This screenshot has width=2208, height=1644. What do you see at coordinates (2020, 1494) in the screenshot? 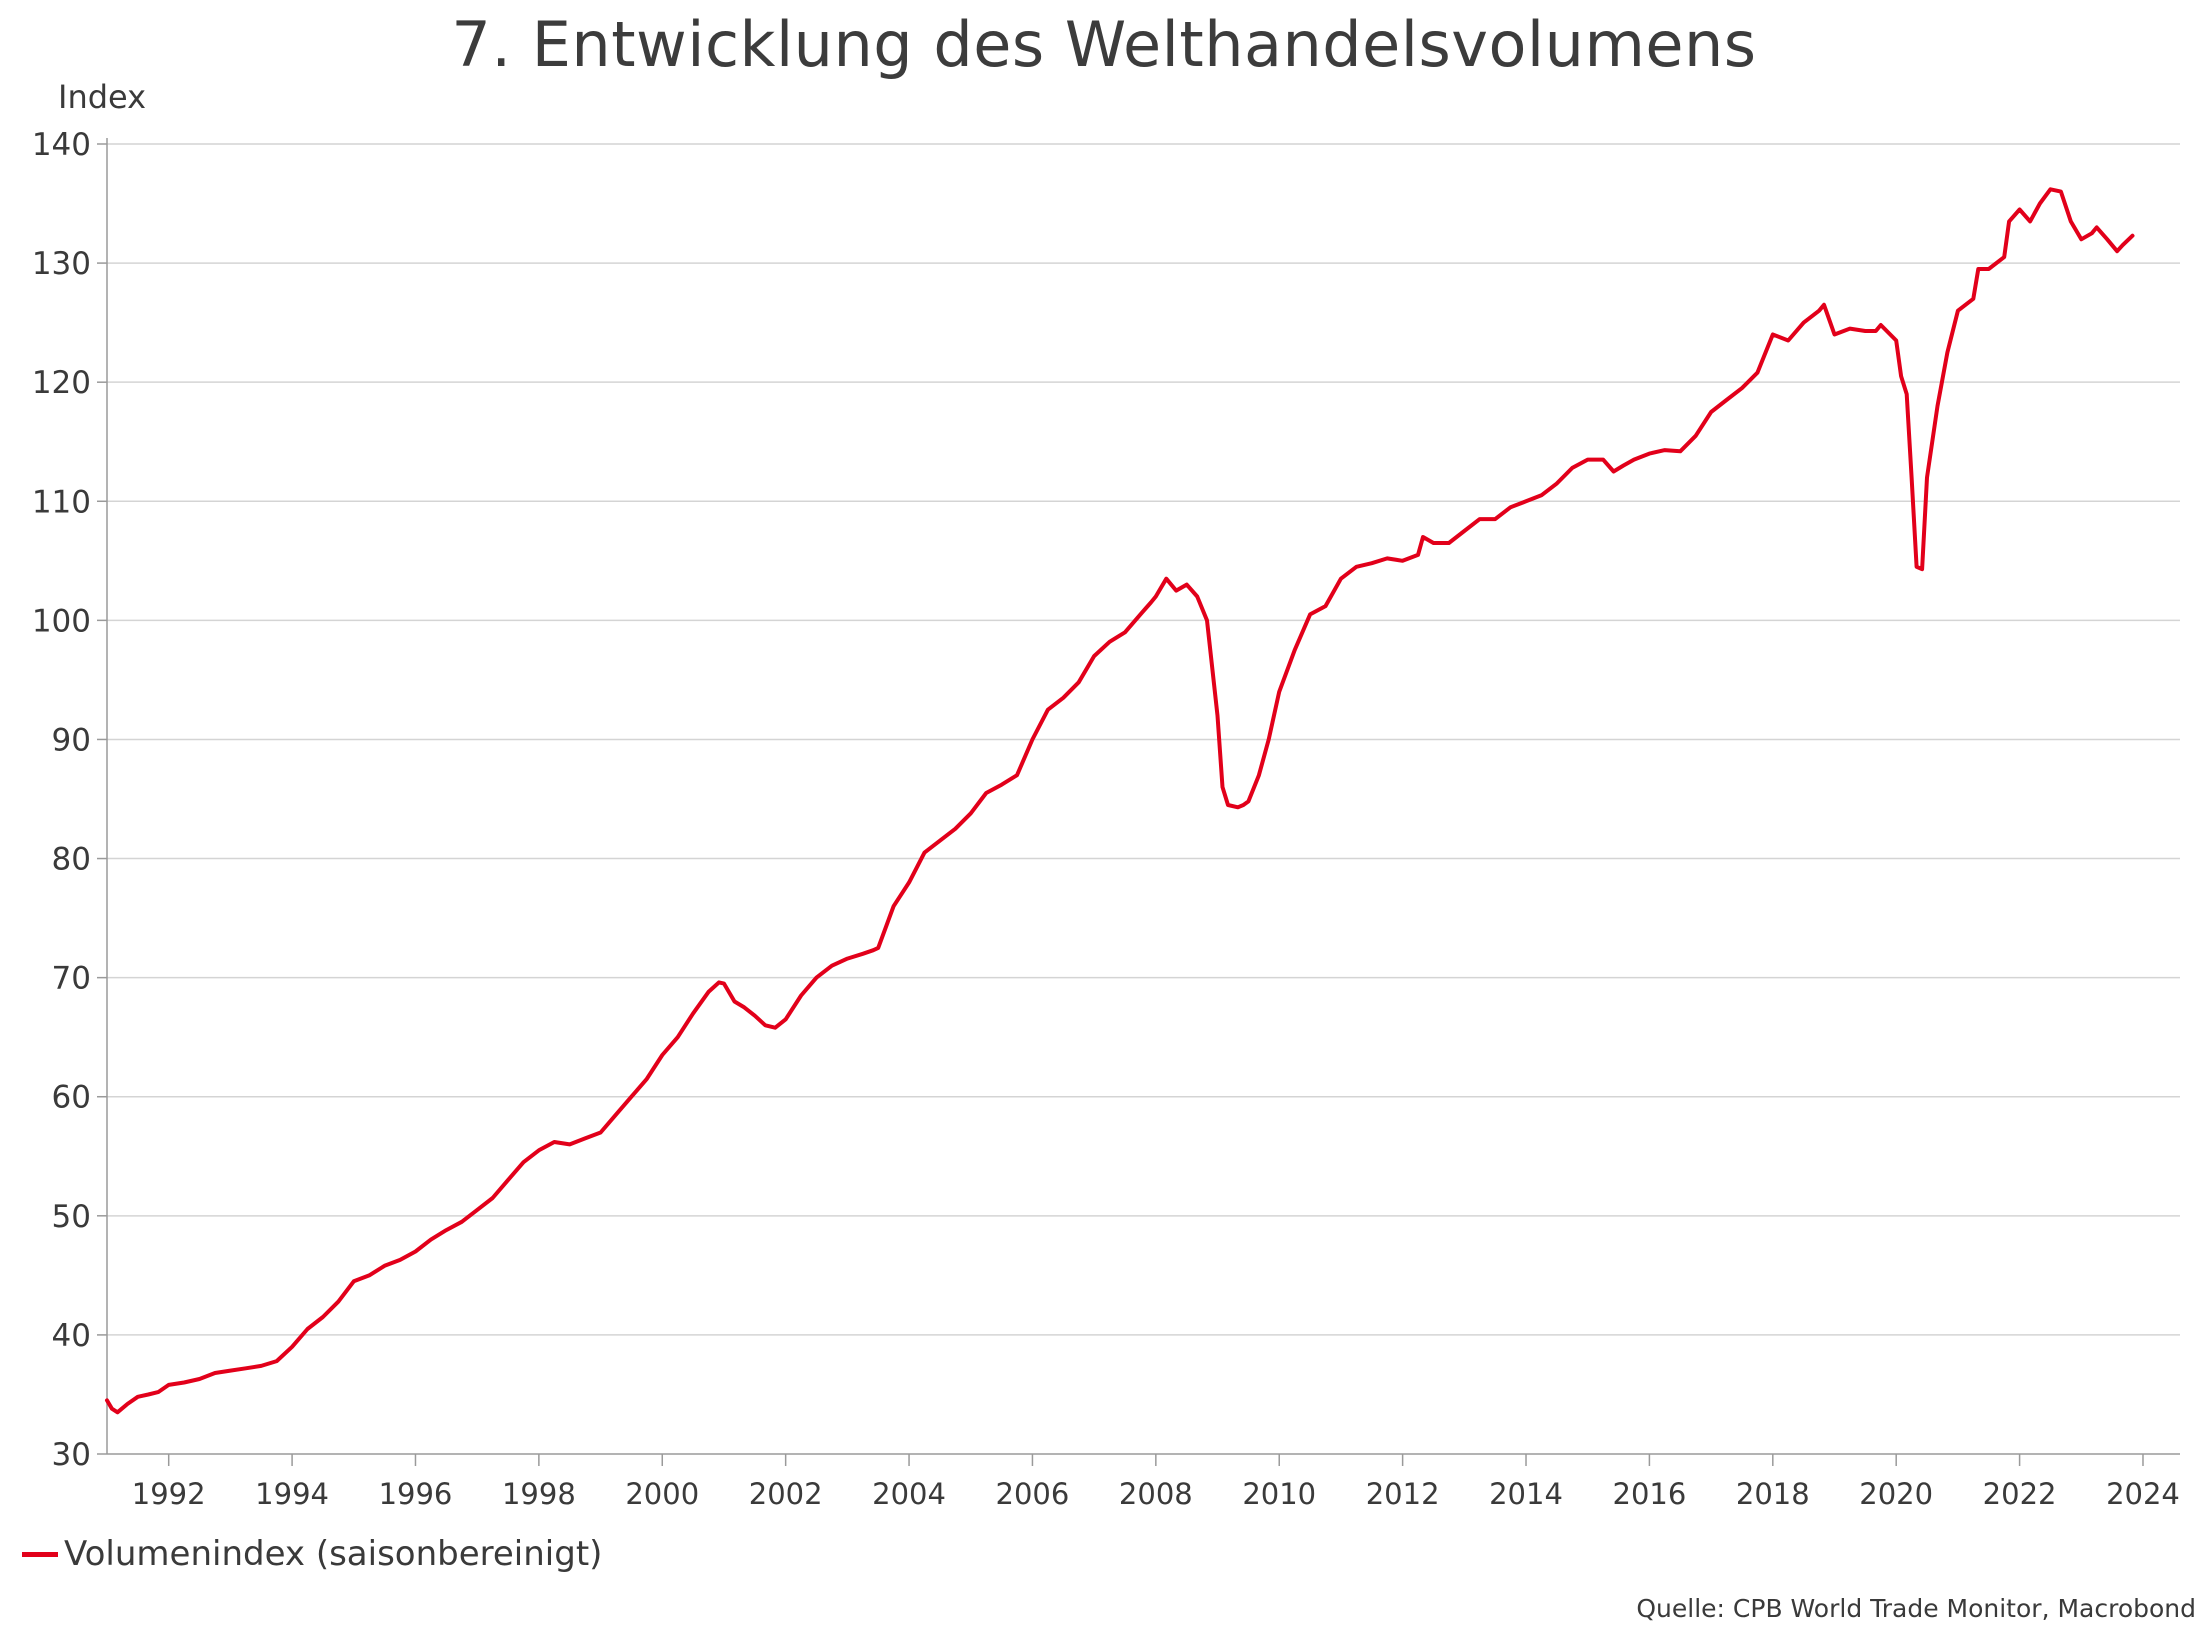
I see `x-tick-label: 2022` at bounding box center [2020, 1494].